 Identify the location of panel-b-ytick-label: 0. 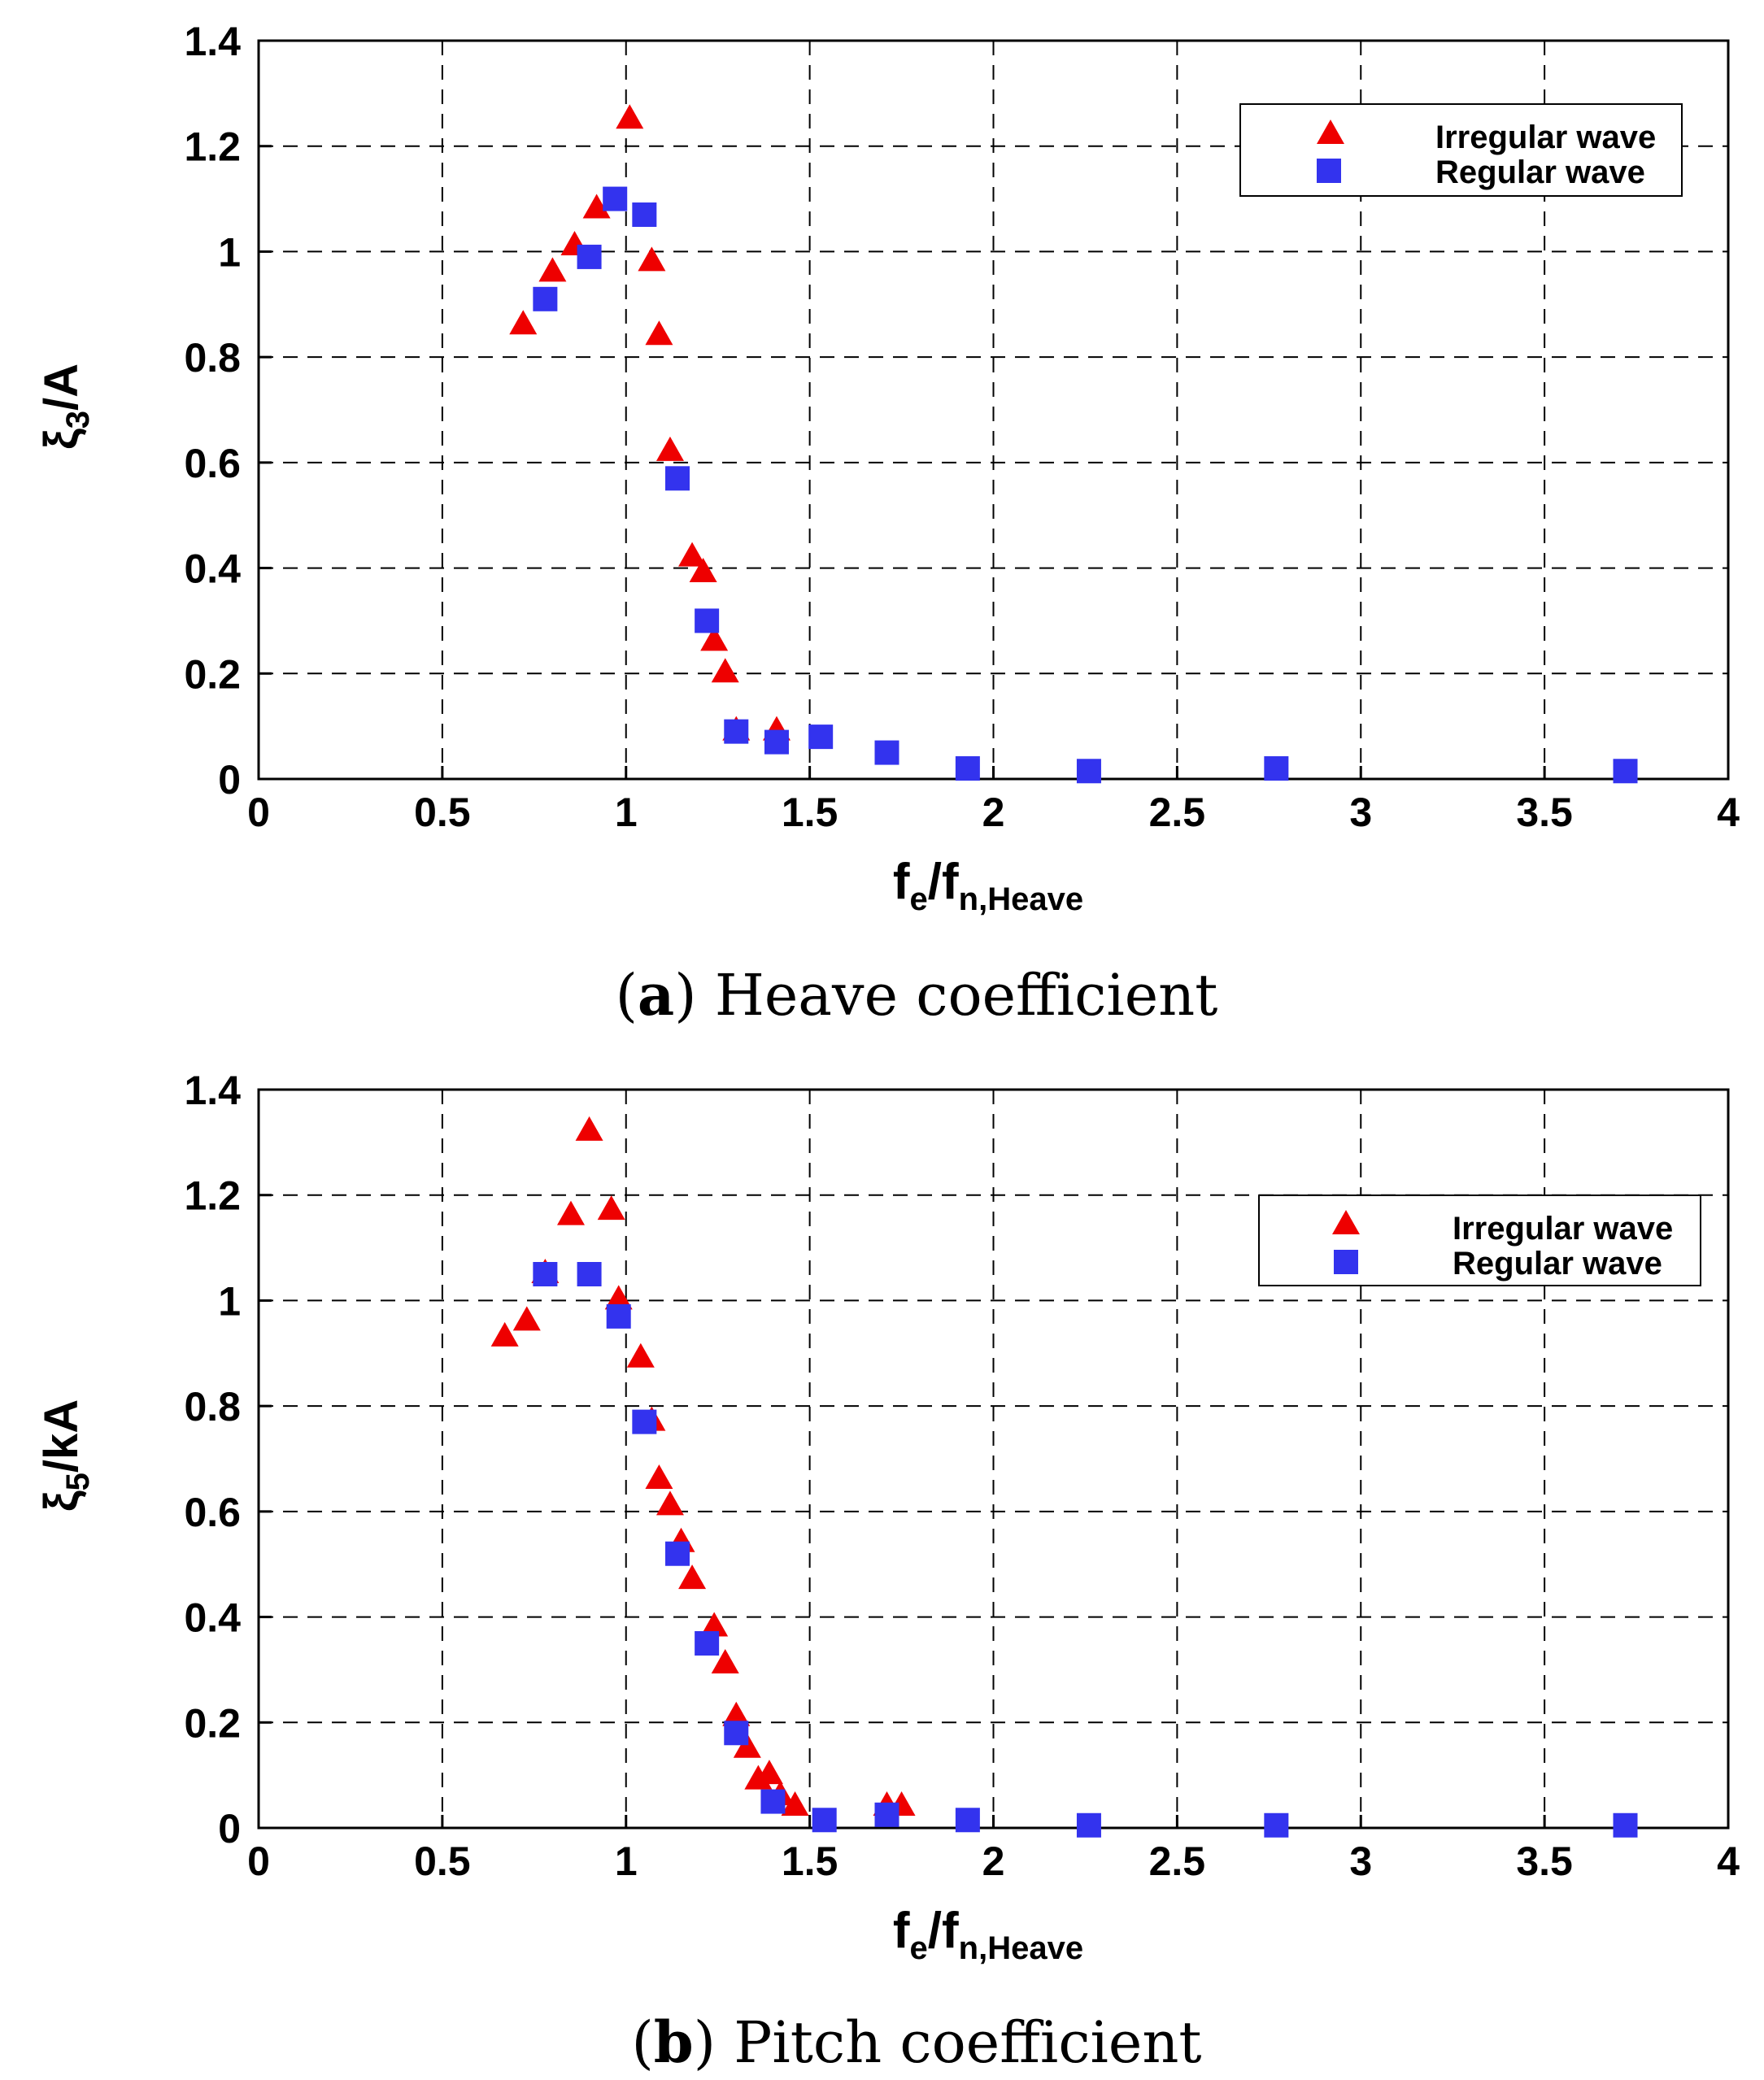
(229, 1829).